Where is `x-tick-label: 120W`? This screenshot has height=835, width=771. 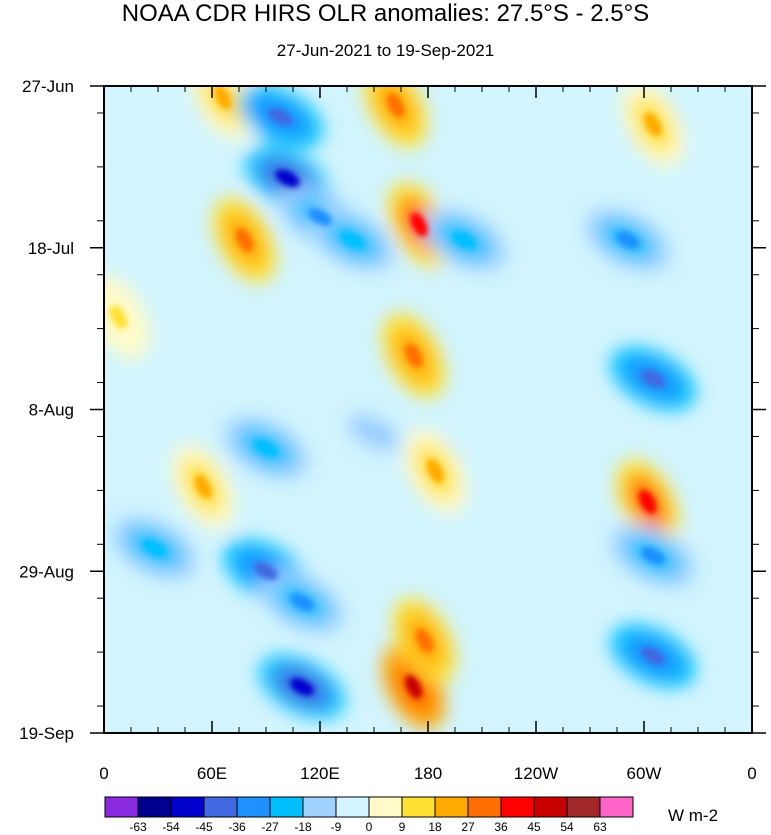
x-tick-label: 120W is located at coordinates (536, 773).